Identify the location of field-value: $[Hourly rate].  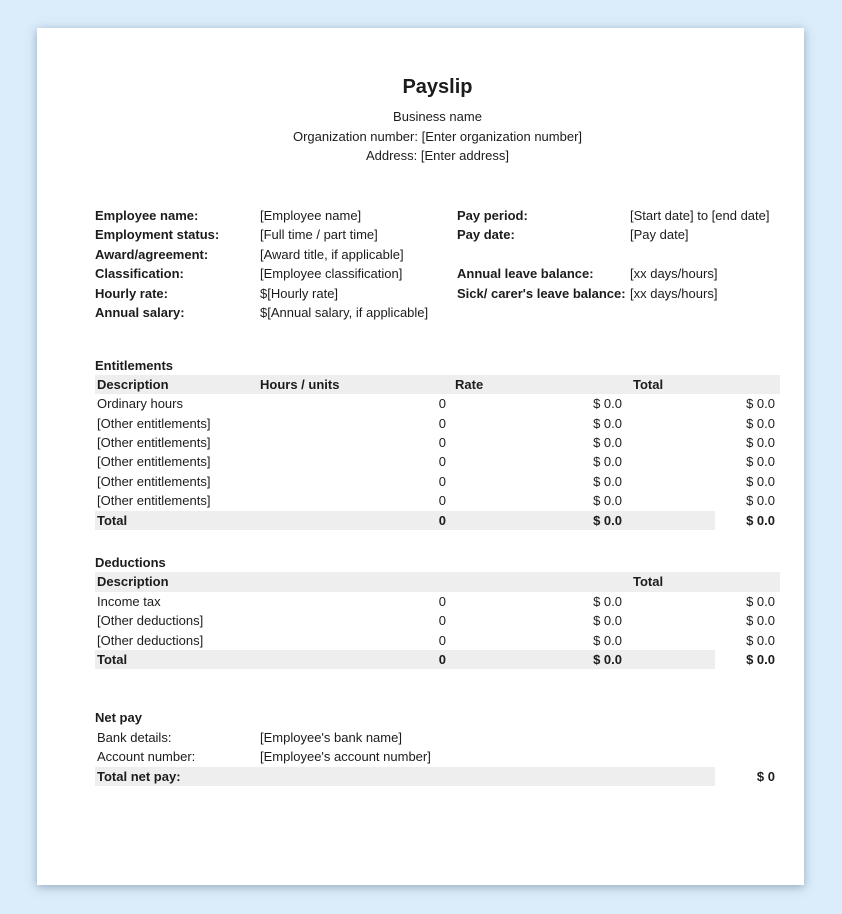
(299, 293).